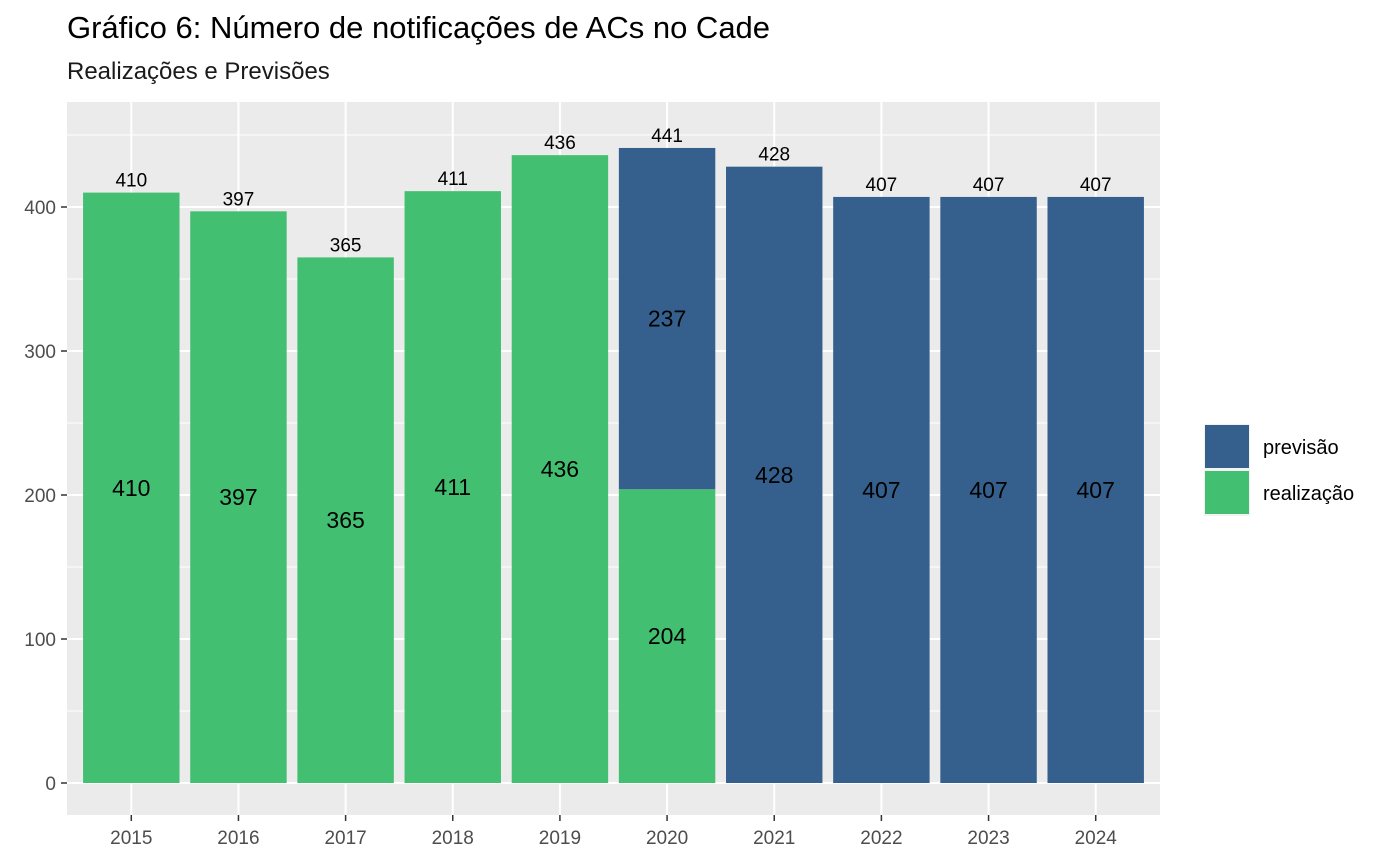 The image size is (1400, 865). I want to click on y-tick-label: 400, so click(40, 208).